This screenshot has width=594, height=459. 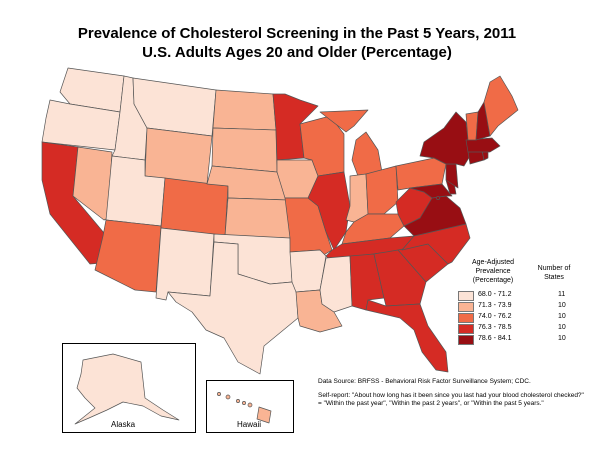 I want to click on state-NM, so click(x=185, y=264).